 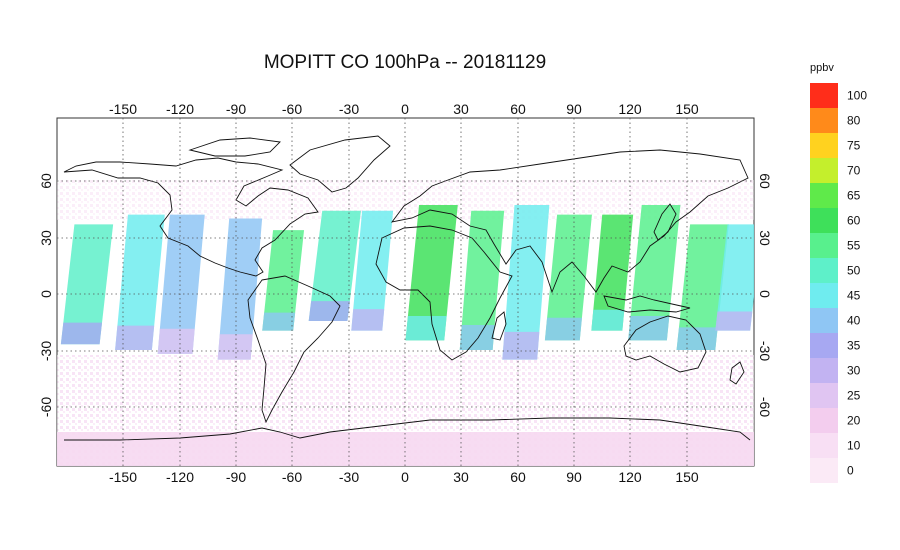 What do you see at coordinates (822, 68) in the screenshot?
I see `colorbar-unit: ppbv` at bounding box center [822, 68].